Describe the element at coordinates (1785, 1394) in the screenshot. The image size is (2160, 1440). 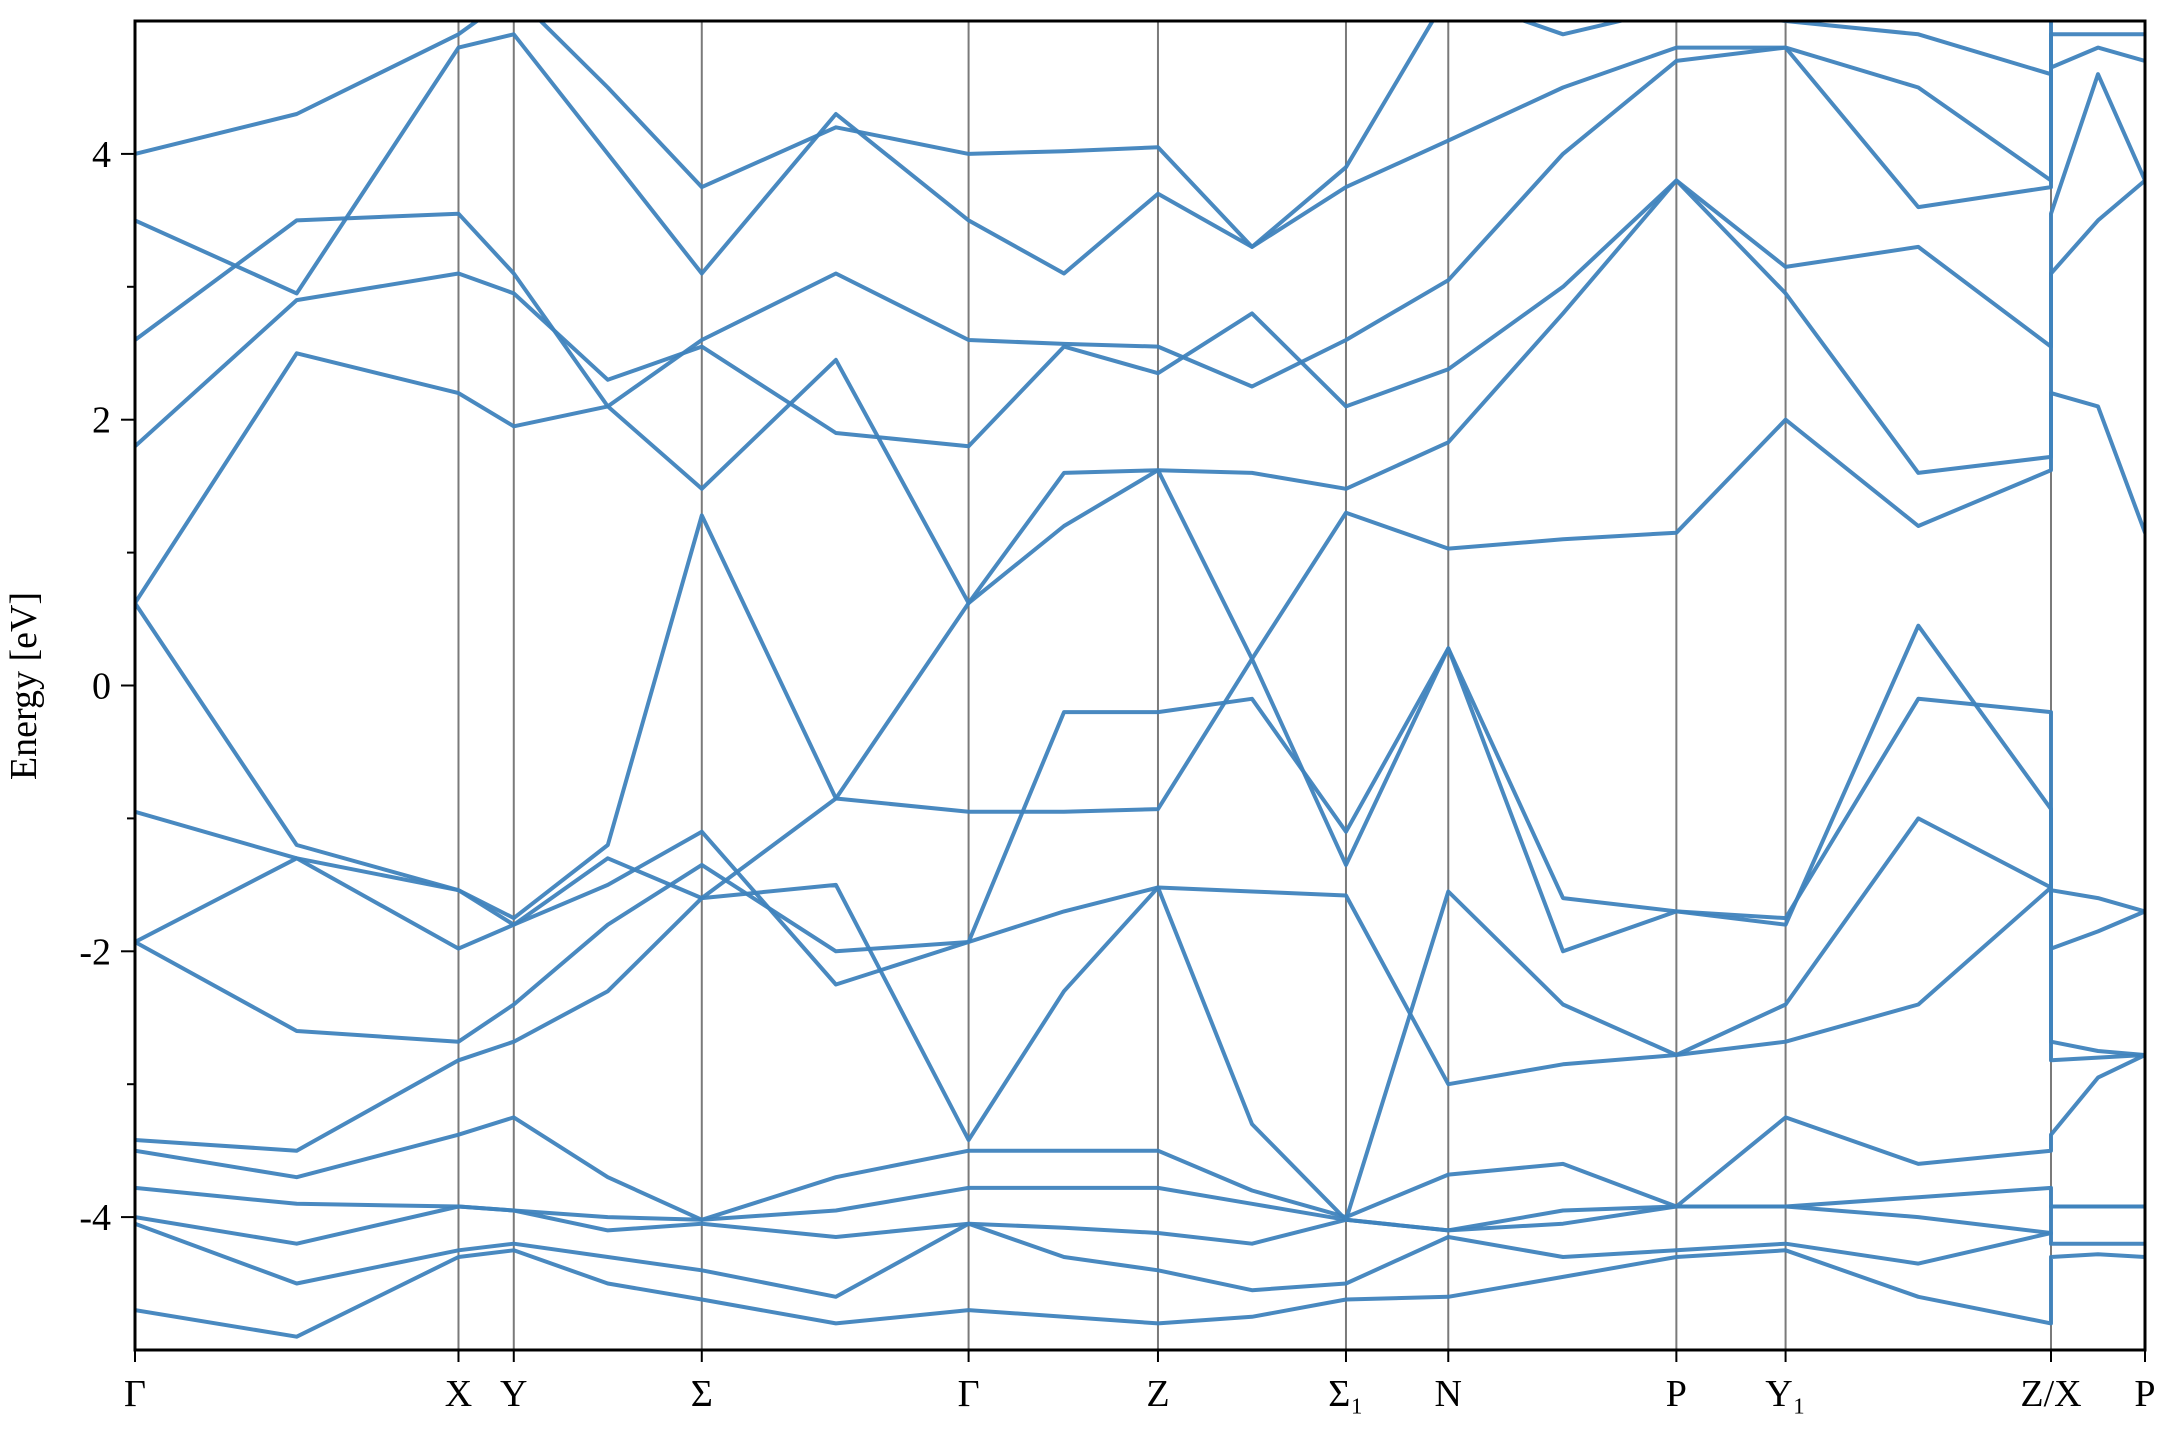
I see `x-tick-label: Y₁` at that location.